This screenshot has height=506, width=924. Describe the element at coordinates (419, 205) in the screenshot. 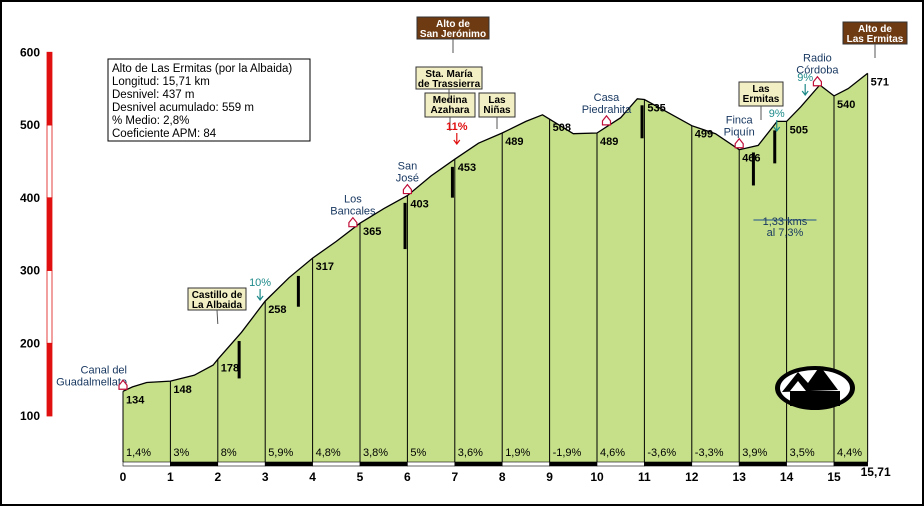

I see `km-altitude-label: 403` at that location.